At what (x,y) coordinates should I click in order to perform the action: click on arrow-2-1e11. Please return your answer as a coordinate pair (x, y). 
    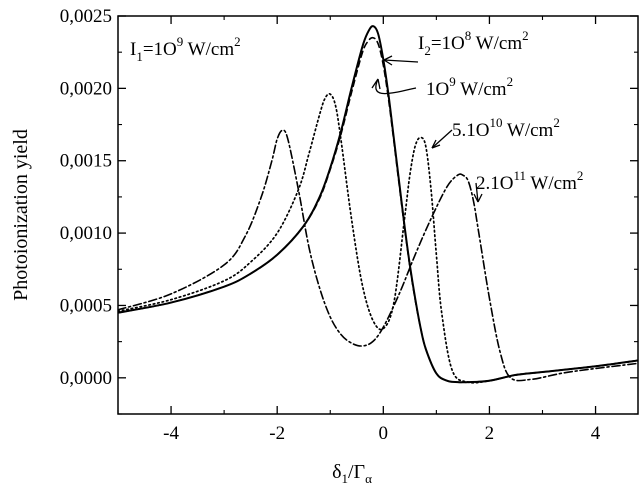
    Looking at the image, I should click on (477, 192).